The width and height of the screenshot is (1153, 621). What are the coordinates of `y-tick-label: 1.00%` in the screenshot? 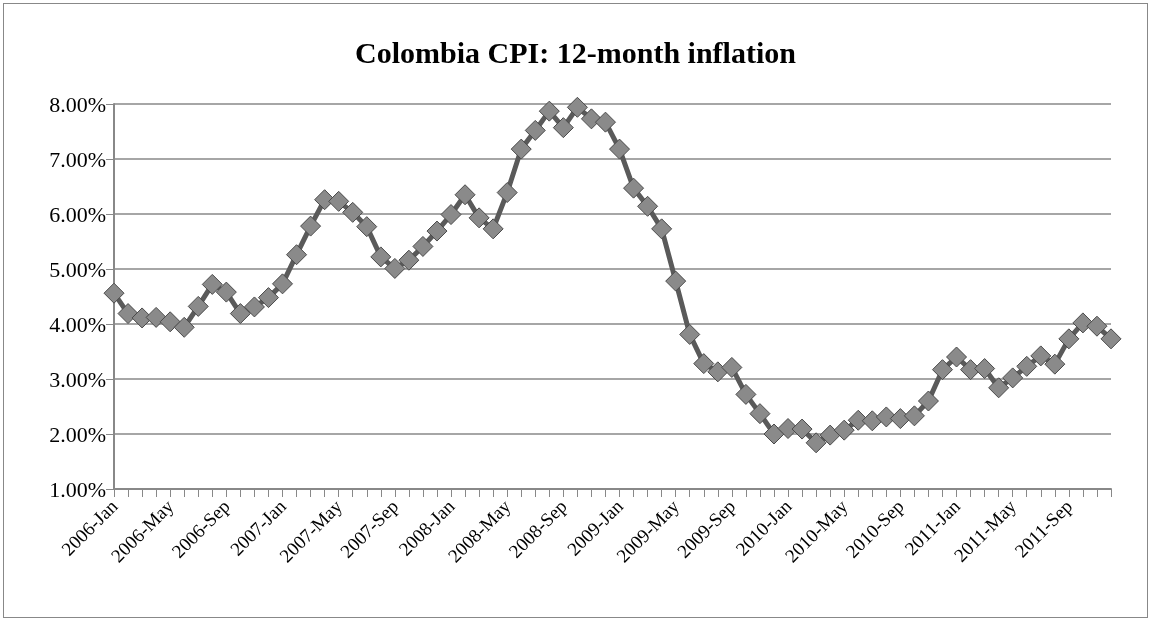 It's located at (77, 489).